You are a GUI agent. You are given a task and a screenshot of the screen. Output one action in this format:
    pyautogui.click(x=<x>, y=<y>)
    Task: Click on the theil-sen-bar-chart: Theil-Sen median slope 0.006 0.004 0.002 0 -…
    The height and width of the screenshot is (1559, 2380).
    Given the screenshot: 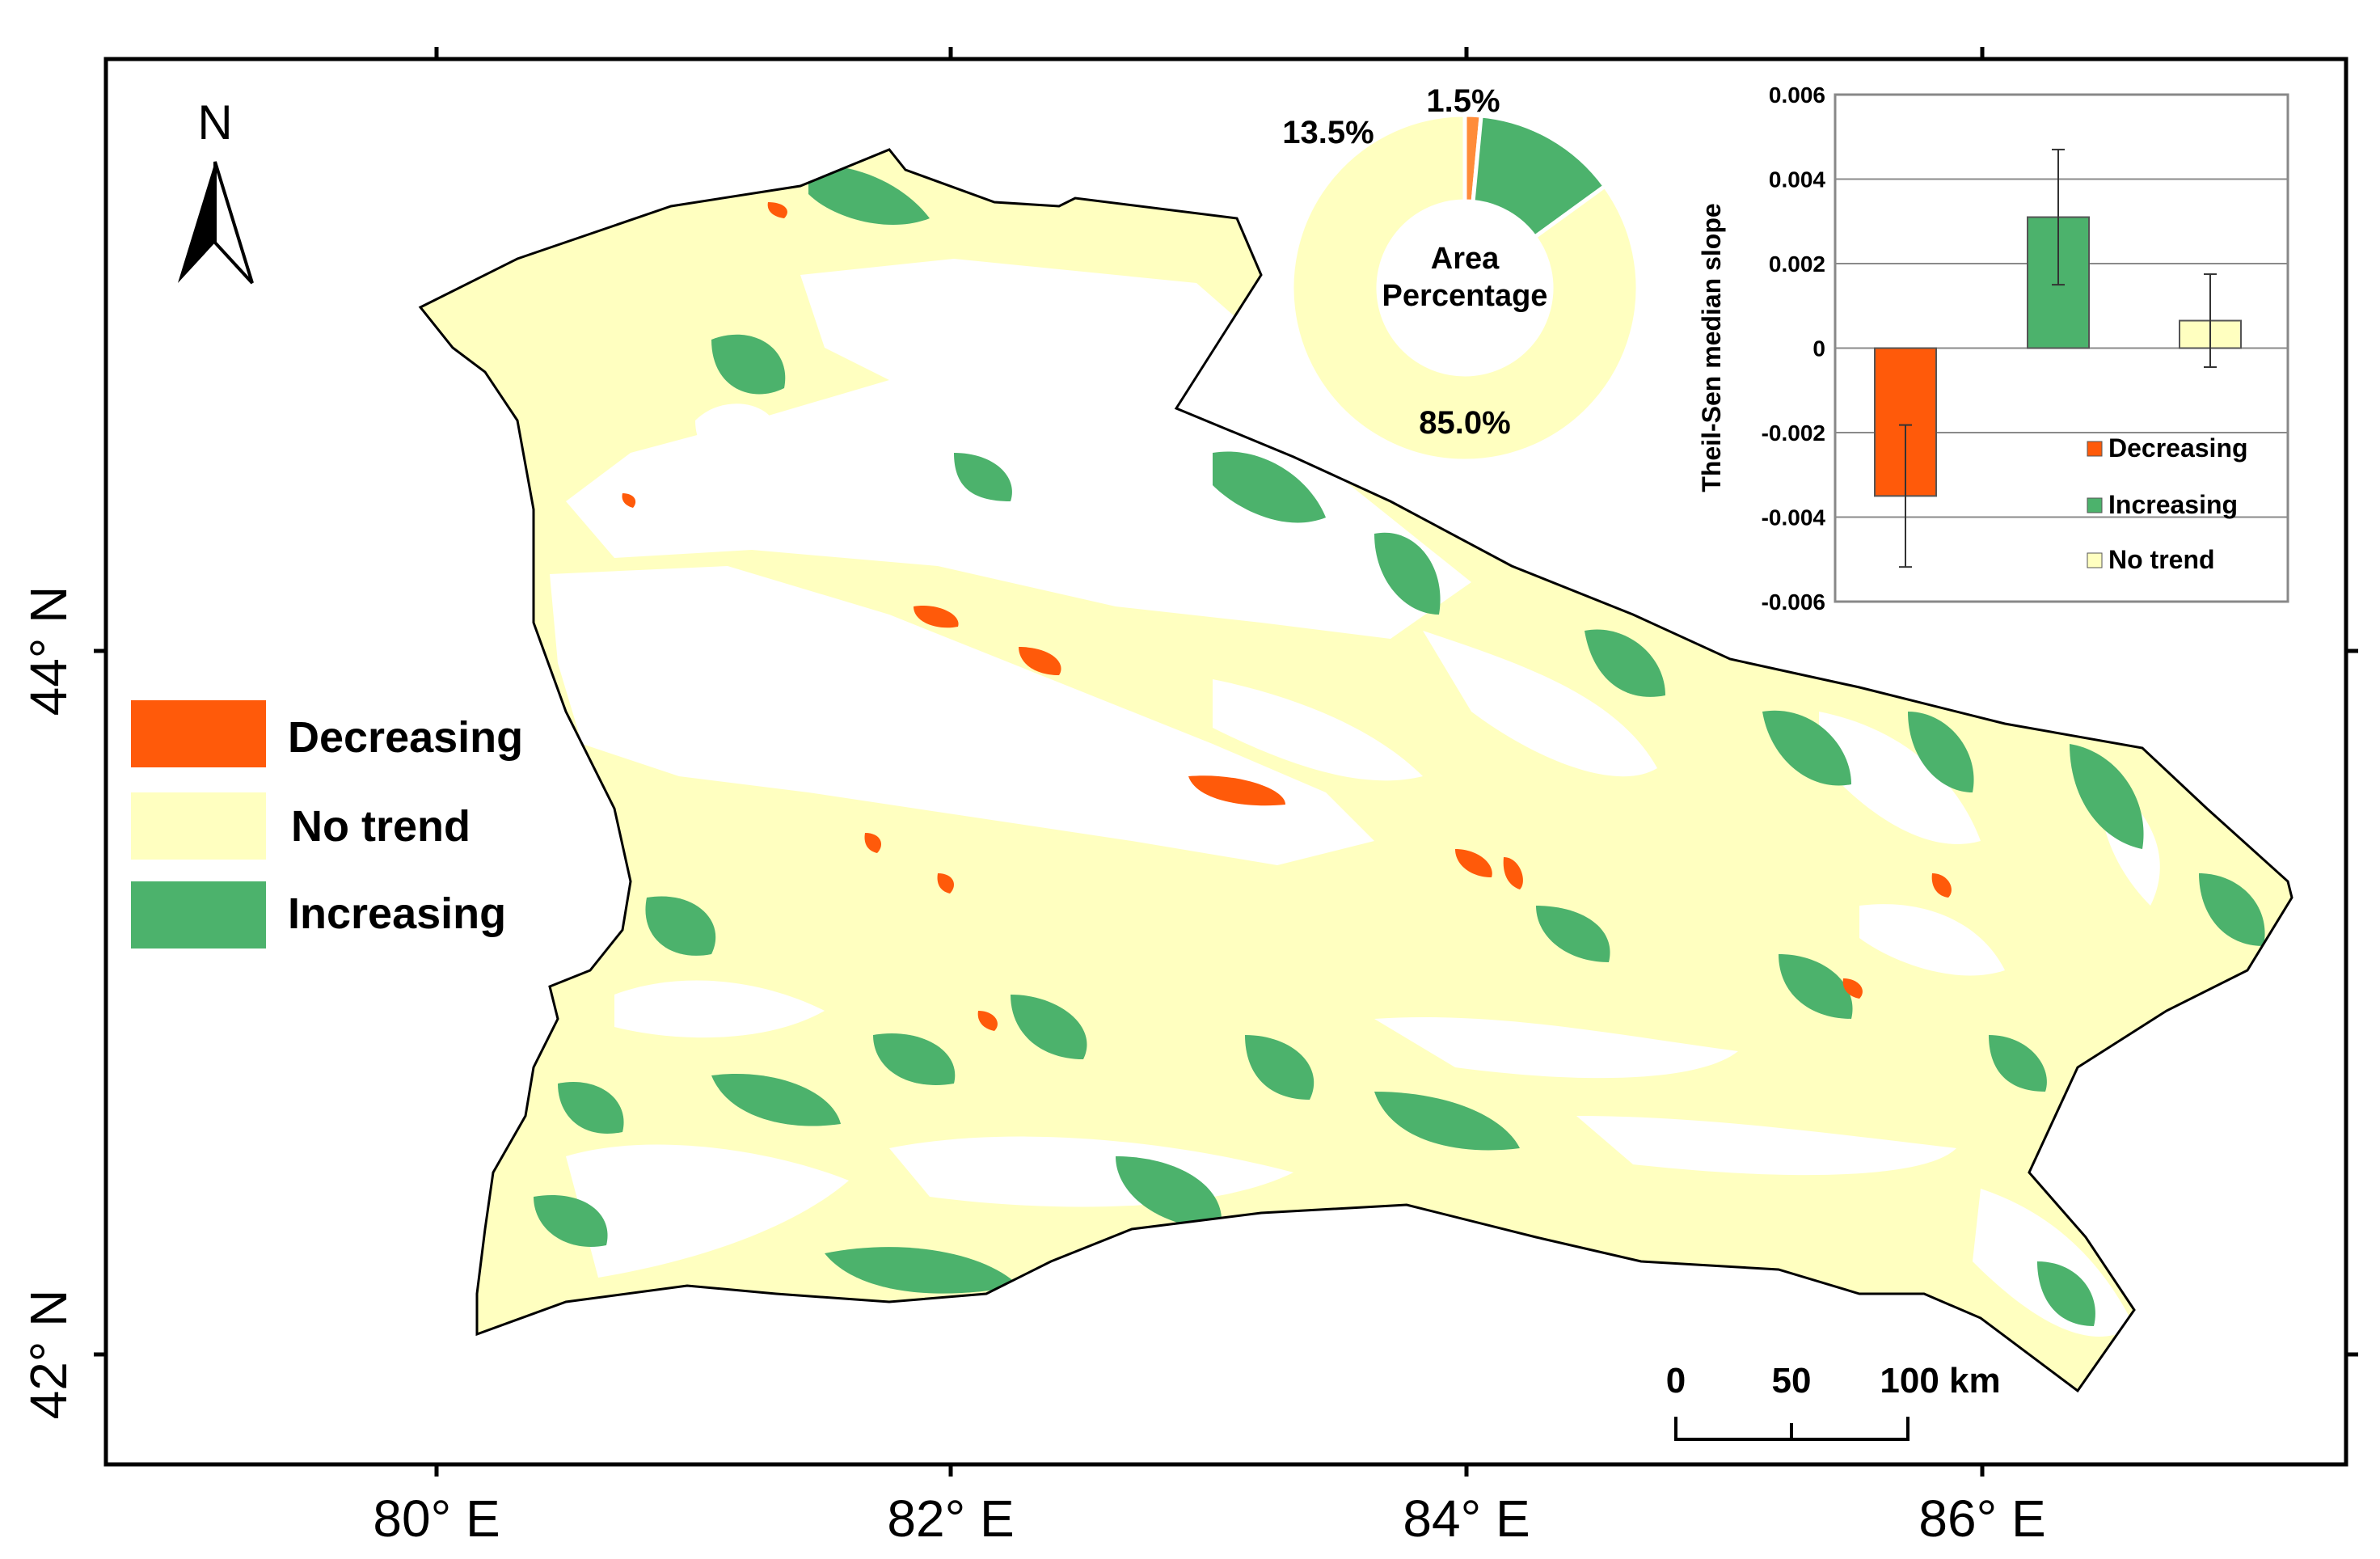 What is the action you would take?
    pyautogui.click(x=1993, y=349)
    